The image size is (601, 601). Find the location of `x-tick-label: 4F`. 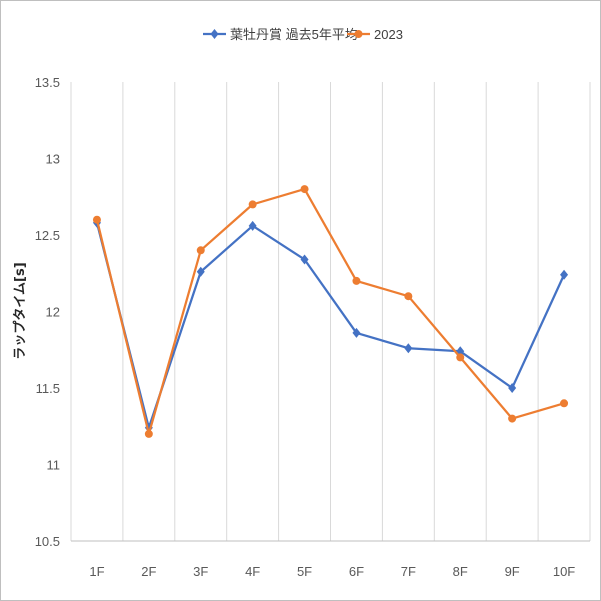

x-tick-label: 4F is located at coordinates (252, 571).